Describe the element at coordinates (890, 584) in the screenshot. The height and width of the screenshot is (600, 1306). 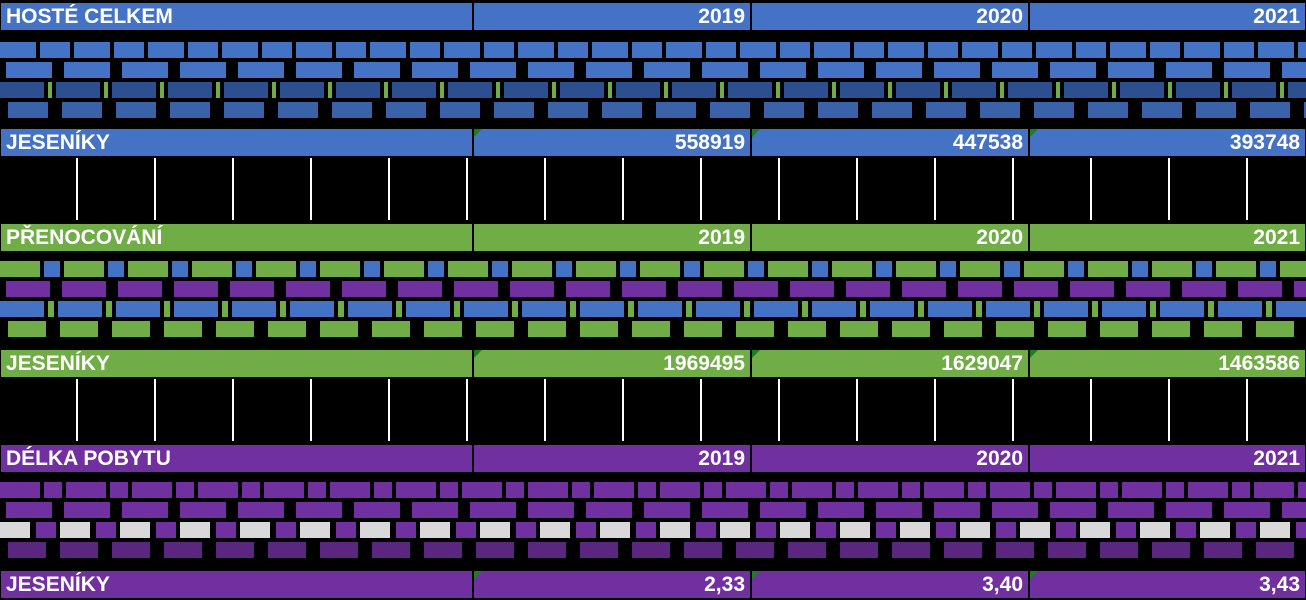
I see `value-cell-2020: 3,40` at that location.